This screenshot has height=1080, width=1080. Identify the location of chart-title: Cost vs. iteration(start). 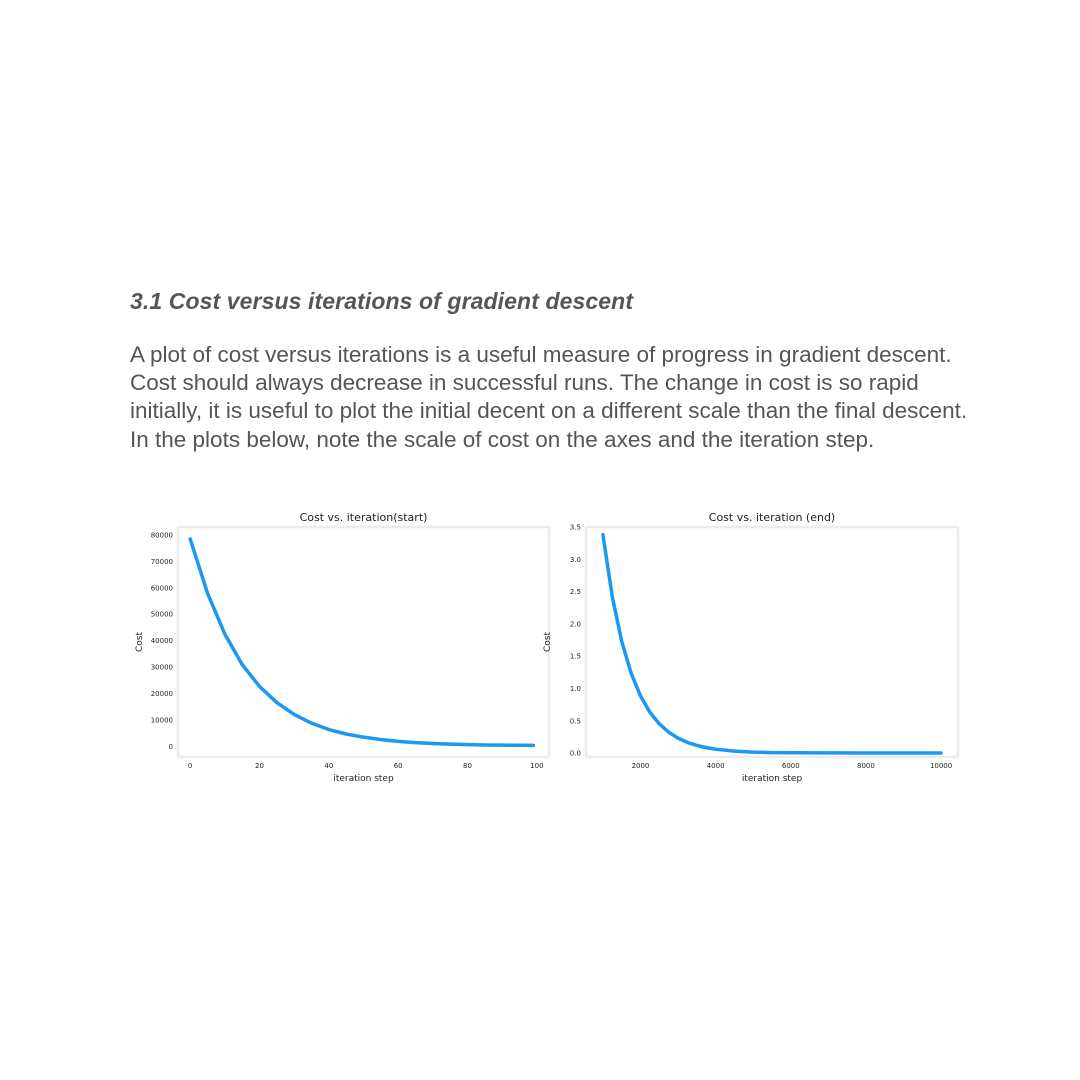
(364, 517).